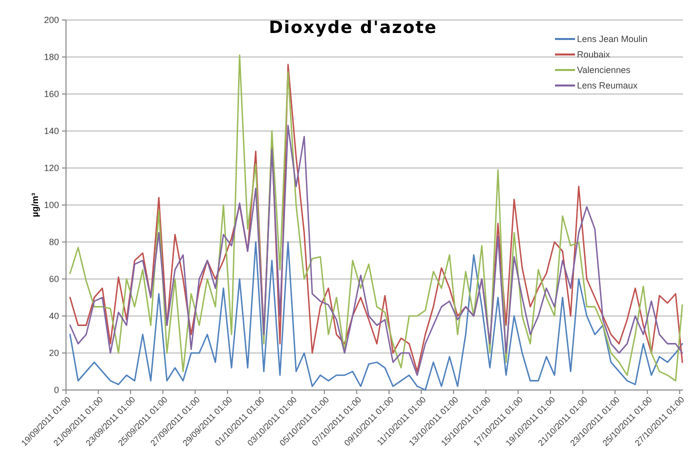 The image size is (695, 456). I want to click on y-tick-label: 140, so click(51, 131).